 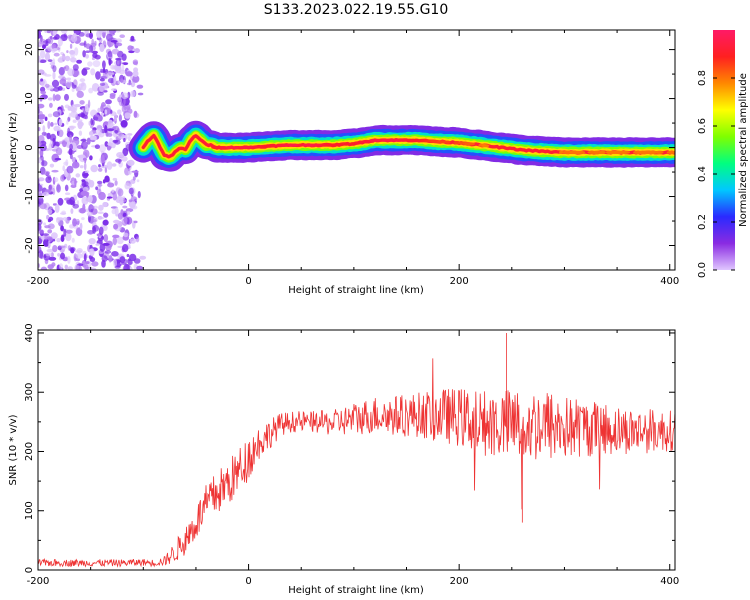 What do you see at coordinates (29, 49) in the screenshot?
I see `y-tick-label: 20` at bounding box center [29, 49].